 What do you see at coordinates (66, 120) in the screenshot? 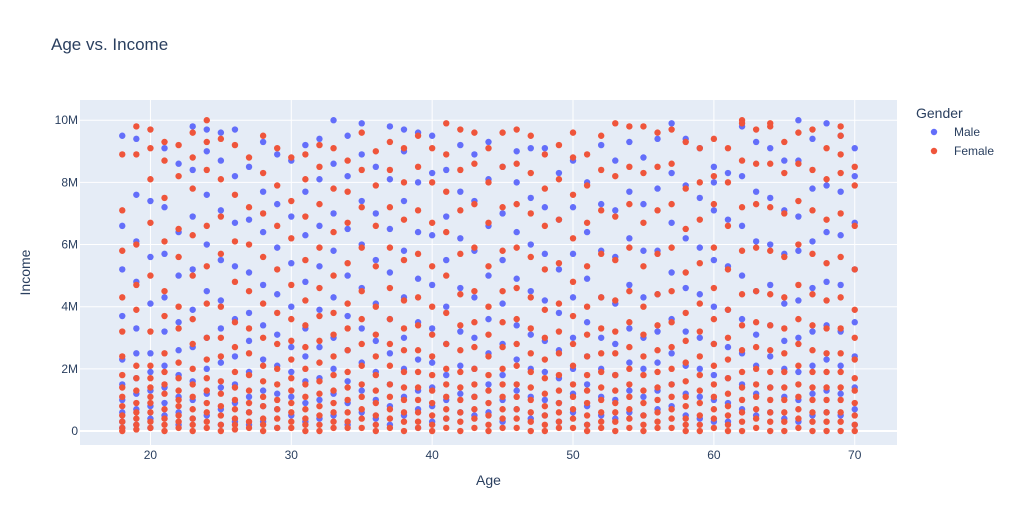
I see `y-tick-label: 10M` at bounding box center [66, 120].